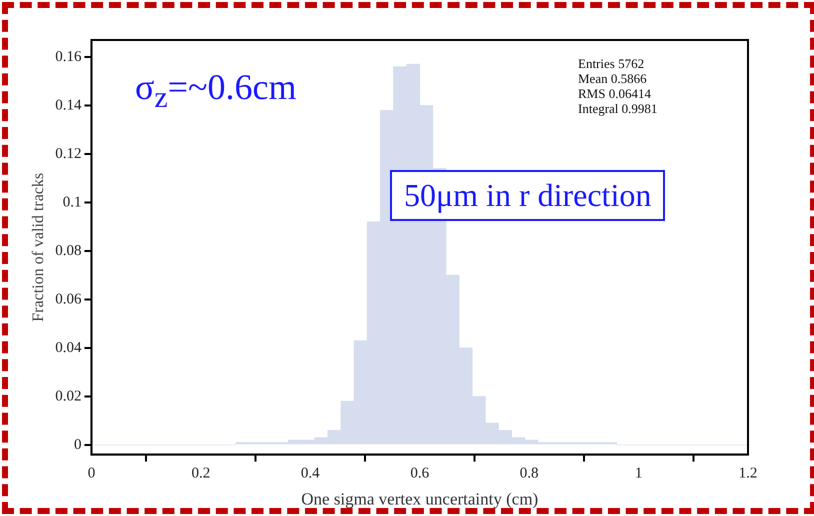  What do you see at coordinates (201, 474) in the screenshot?
I see `x-tick-label: 0.2` at bounding box center [201, 474].